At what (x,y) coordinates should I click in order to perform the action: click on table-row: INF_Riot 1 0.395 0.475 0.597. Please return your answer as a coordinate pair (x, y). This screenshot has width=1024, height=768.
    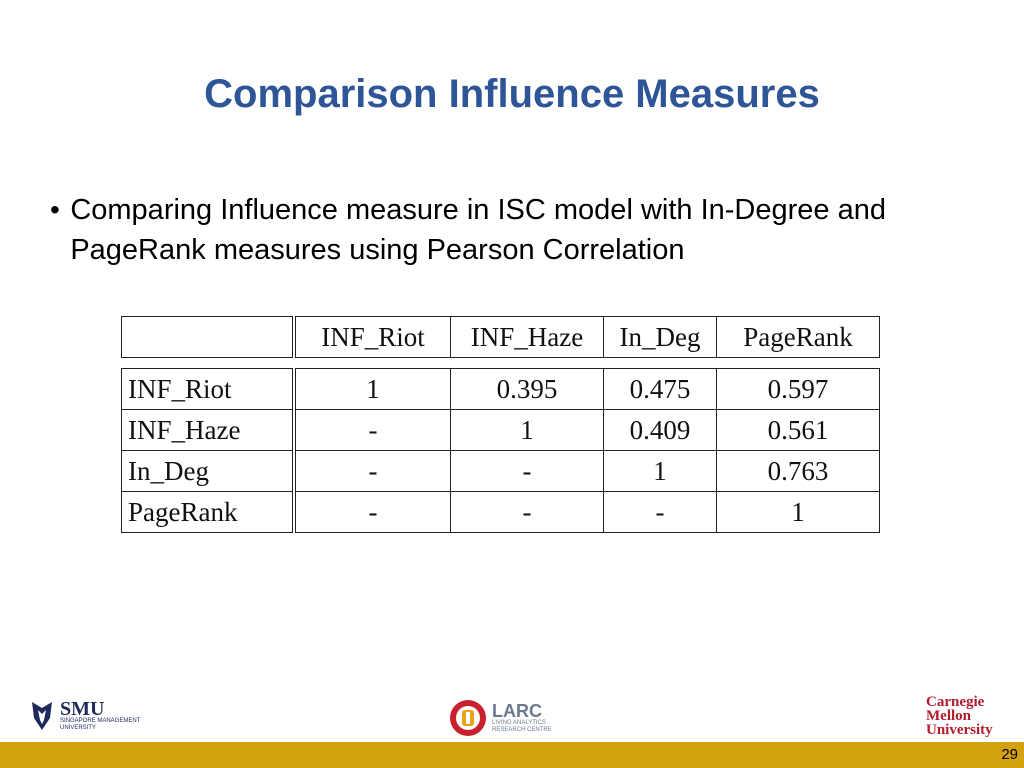
    Looking at the image, I should click on (500, 389).